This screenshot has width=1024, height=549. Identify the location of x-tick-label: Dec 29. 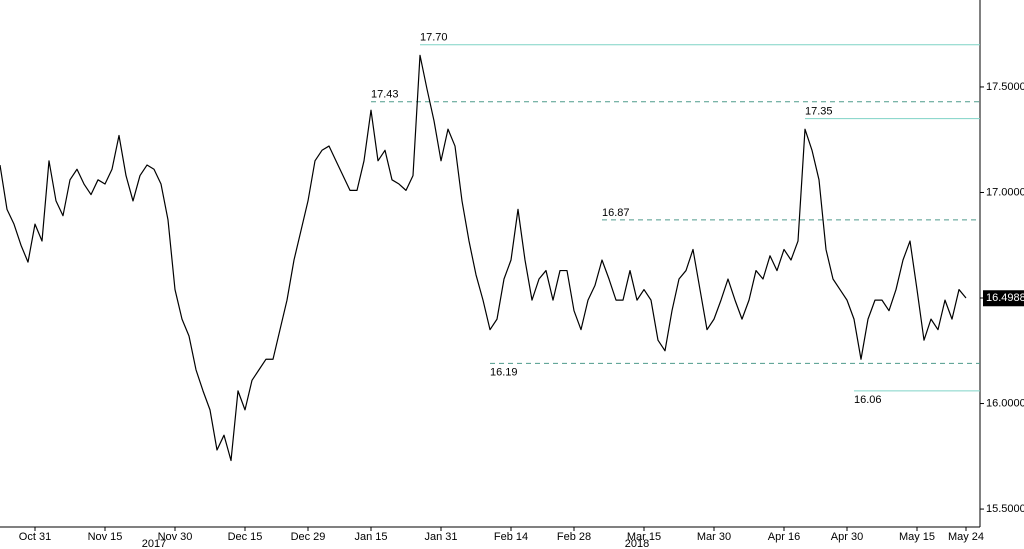
(308, 537).